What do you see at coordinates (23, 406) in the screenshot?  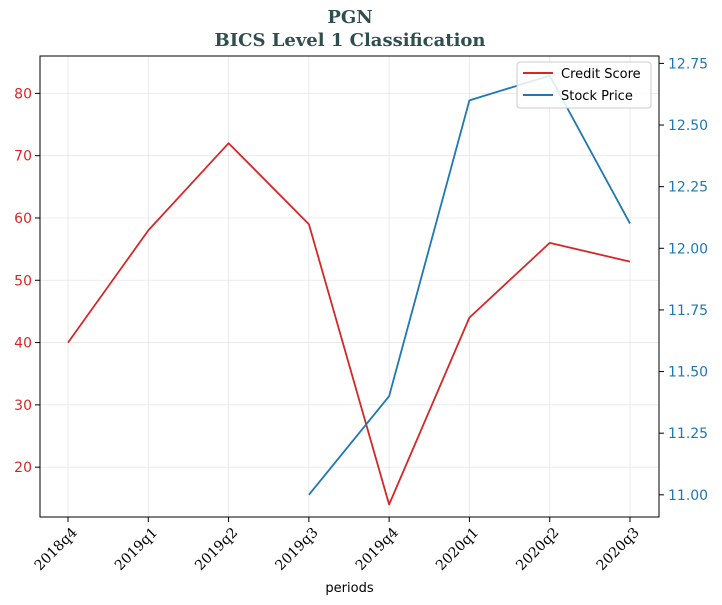 I see `y-left-tick-label: 30` at bounding box center [23, 406].